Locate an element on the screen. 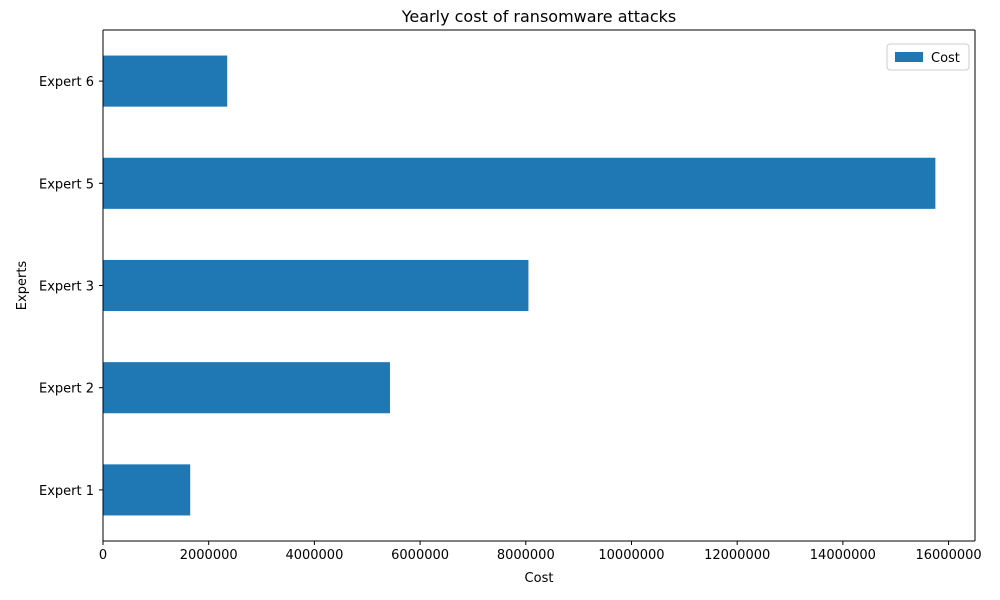 The height and width of the screenshot is (600, 1000). x-tick-label: 10000000 is located at coordinates (631, 555).